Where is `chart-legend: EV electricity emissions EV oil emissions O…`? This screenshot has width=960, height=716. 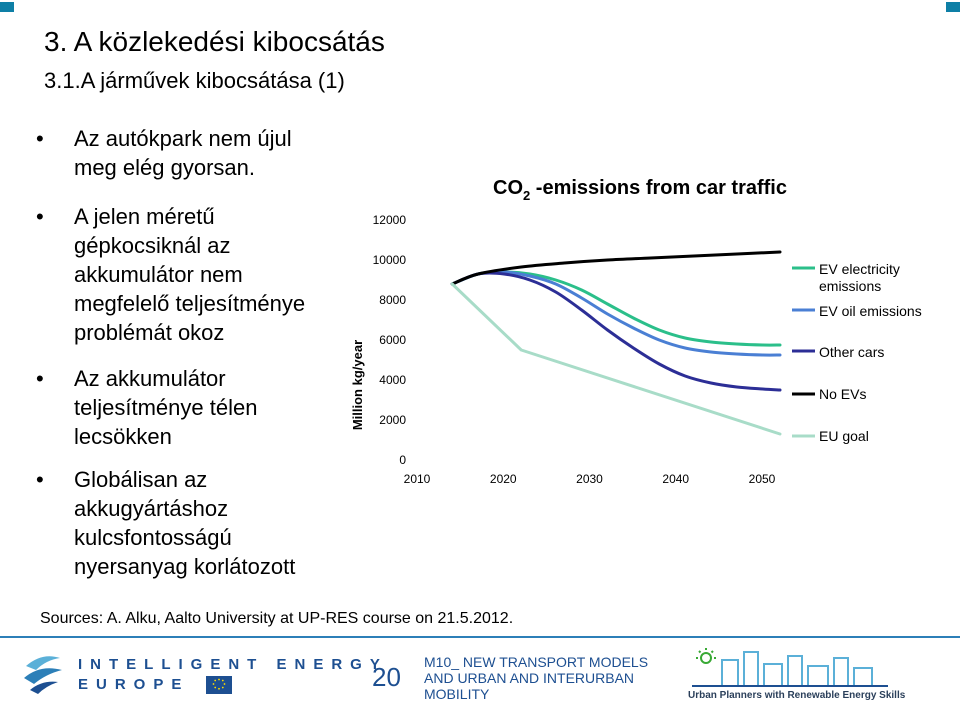
chart-legend: EV electricity emissions EV oil emissions O… is located at coordinates (857, 352).